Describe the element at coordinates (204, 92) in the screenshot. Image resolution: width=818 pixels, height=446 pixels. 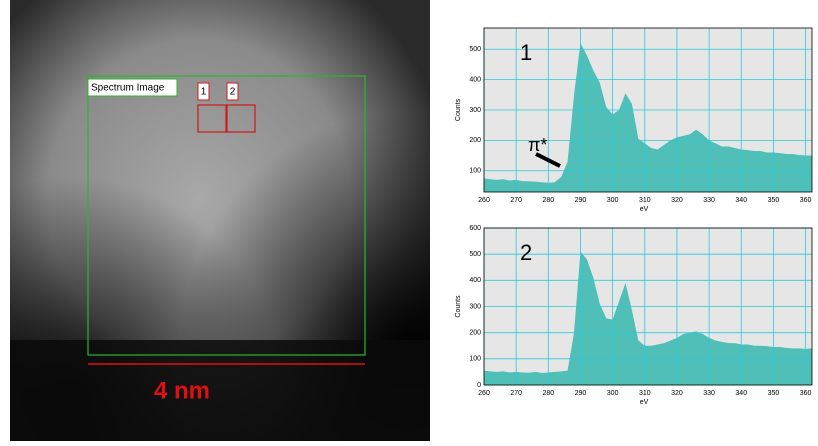
I see `region-label: 1` at that location.